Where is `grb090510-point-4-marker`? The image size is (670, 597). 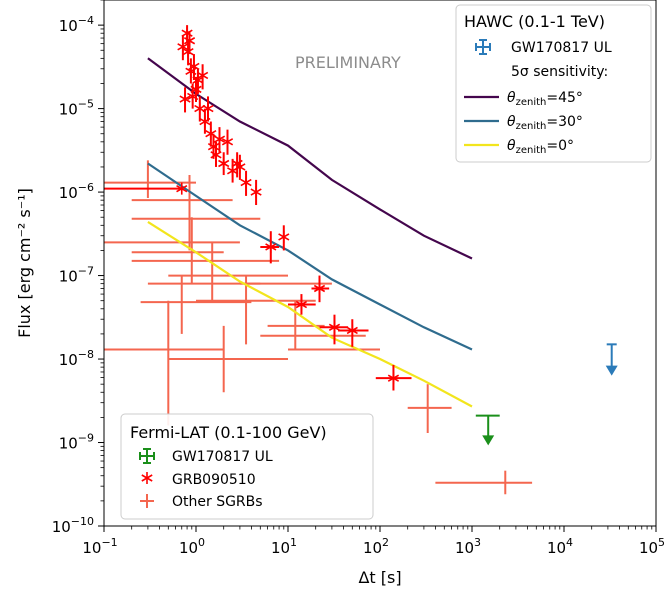 grb090510-point-4-marker is located at coordinates (188, 51).